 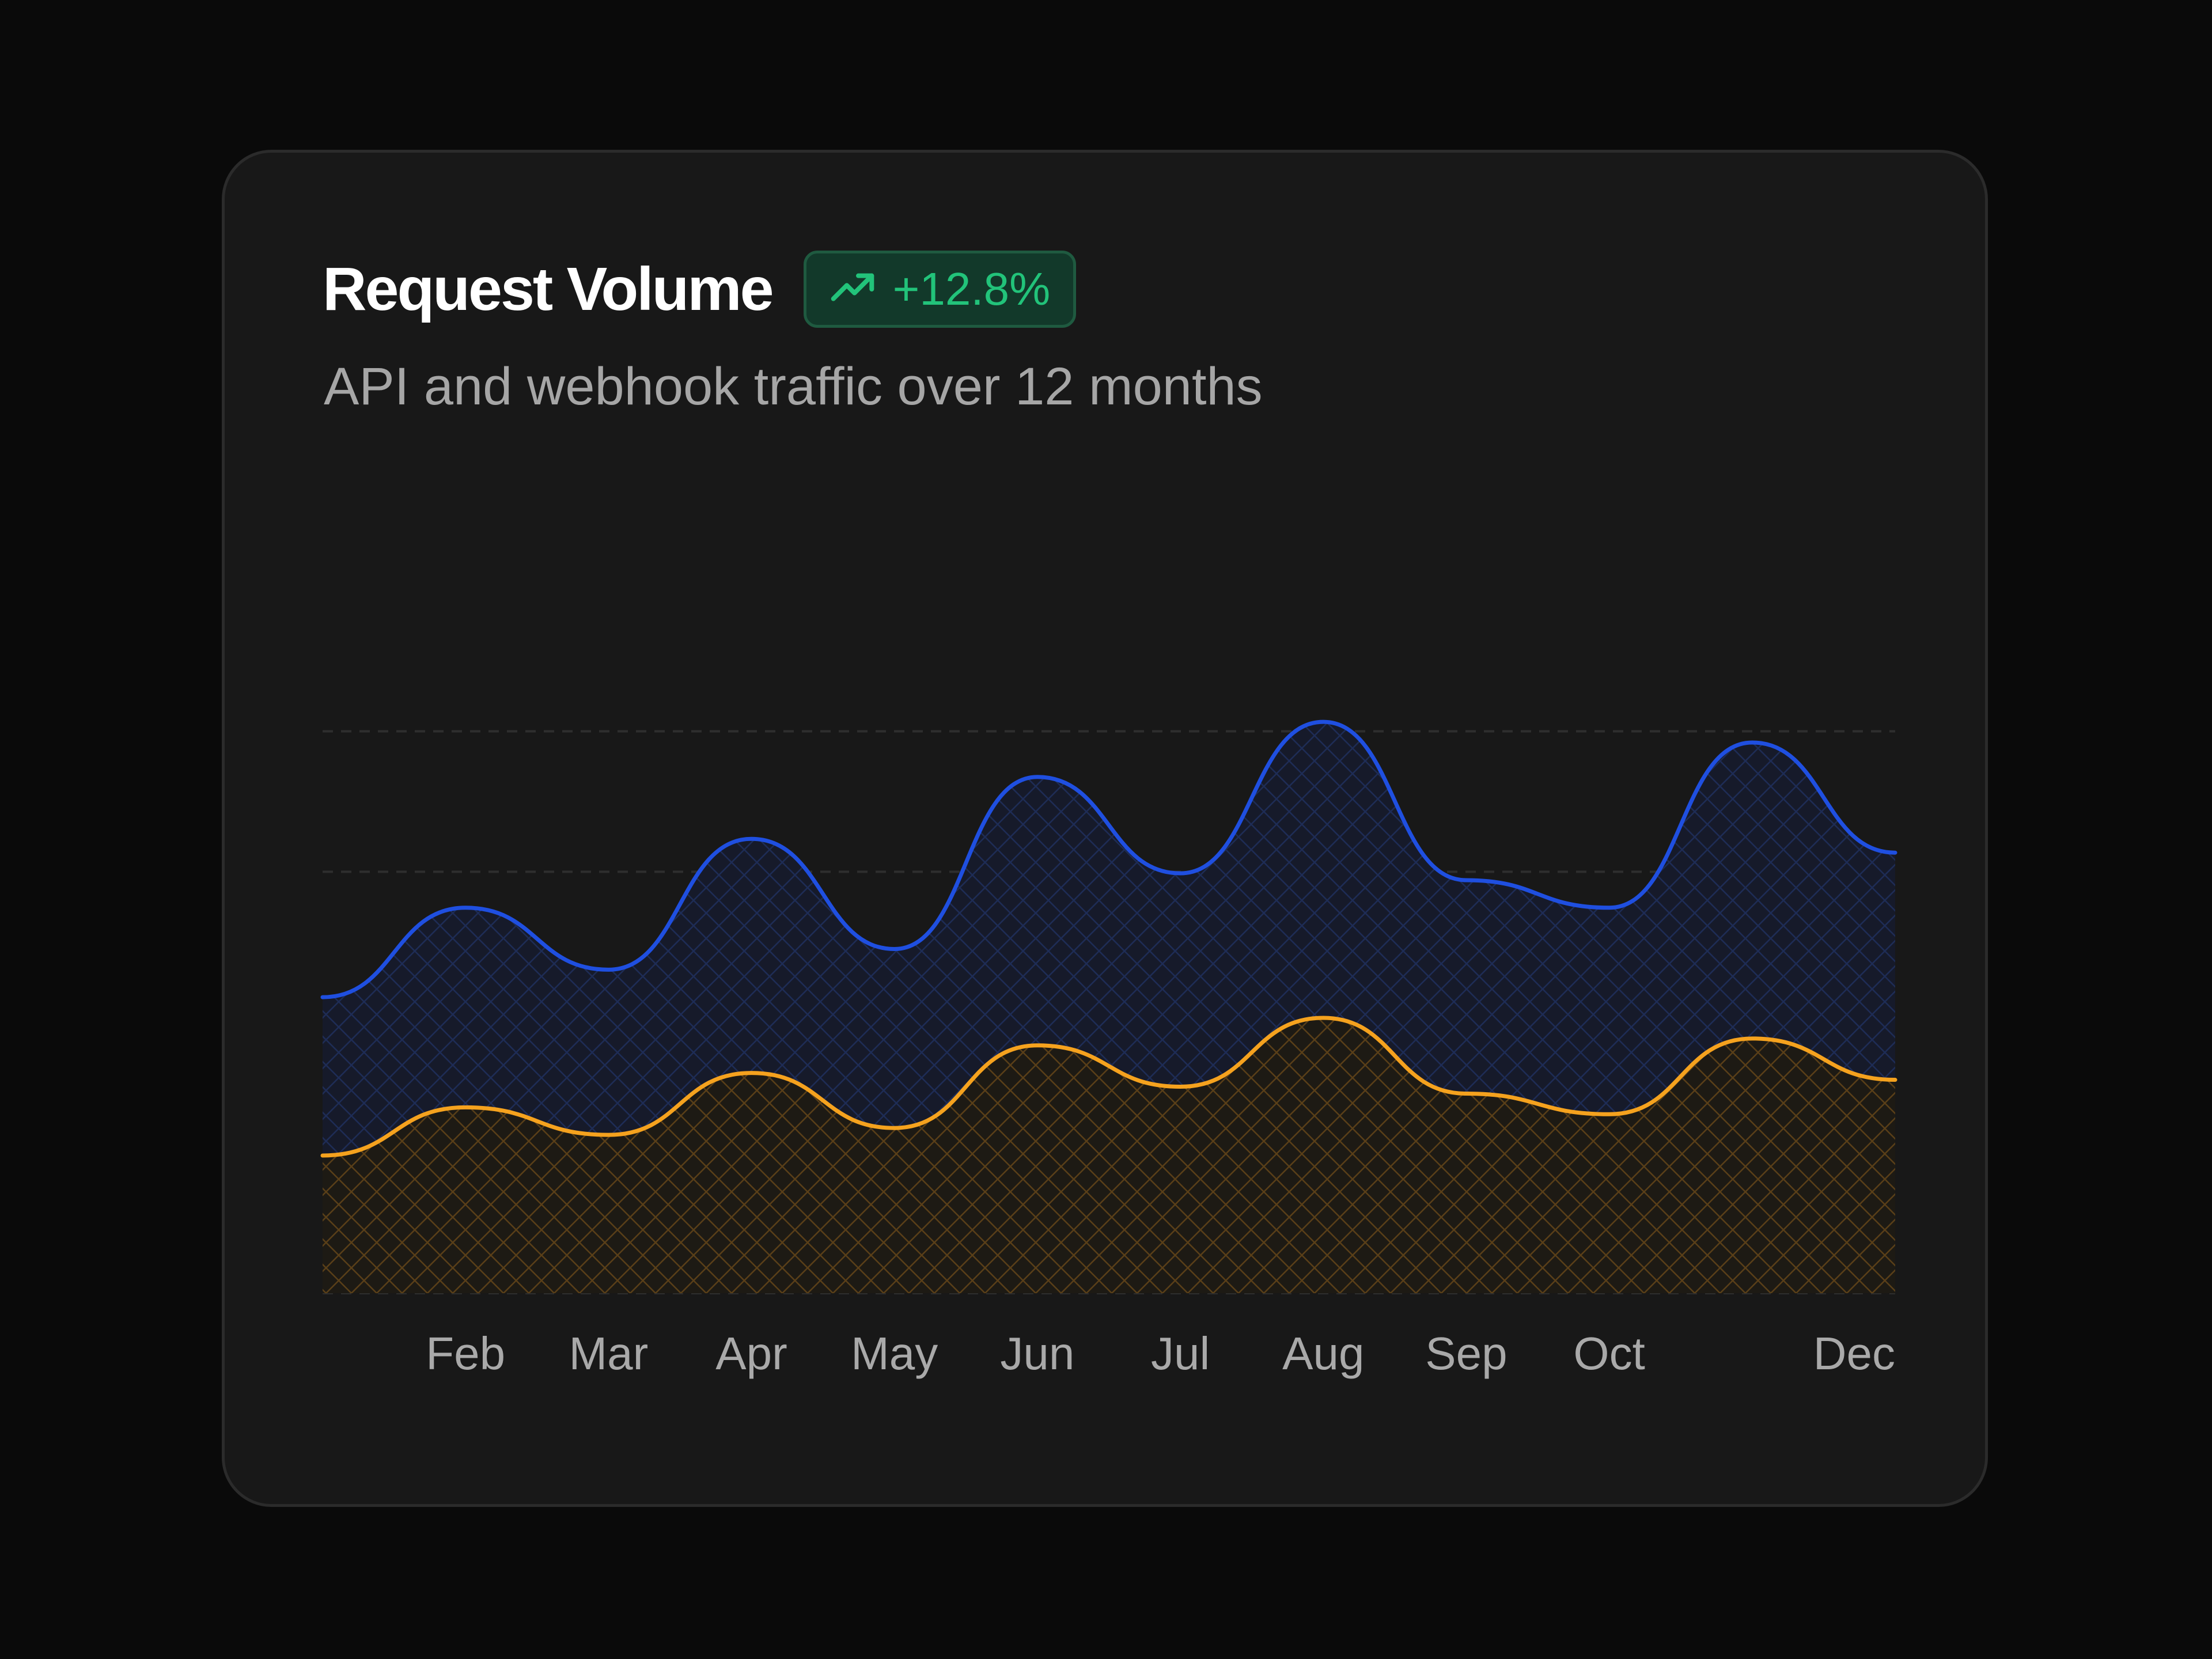 What do you see at coordinates (971, 289) in the screenshot?
I see `trend-badge-value: +12.8%` at bounding box center [971, 289].